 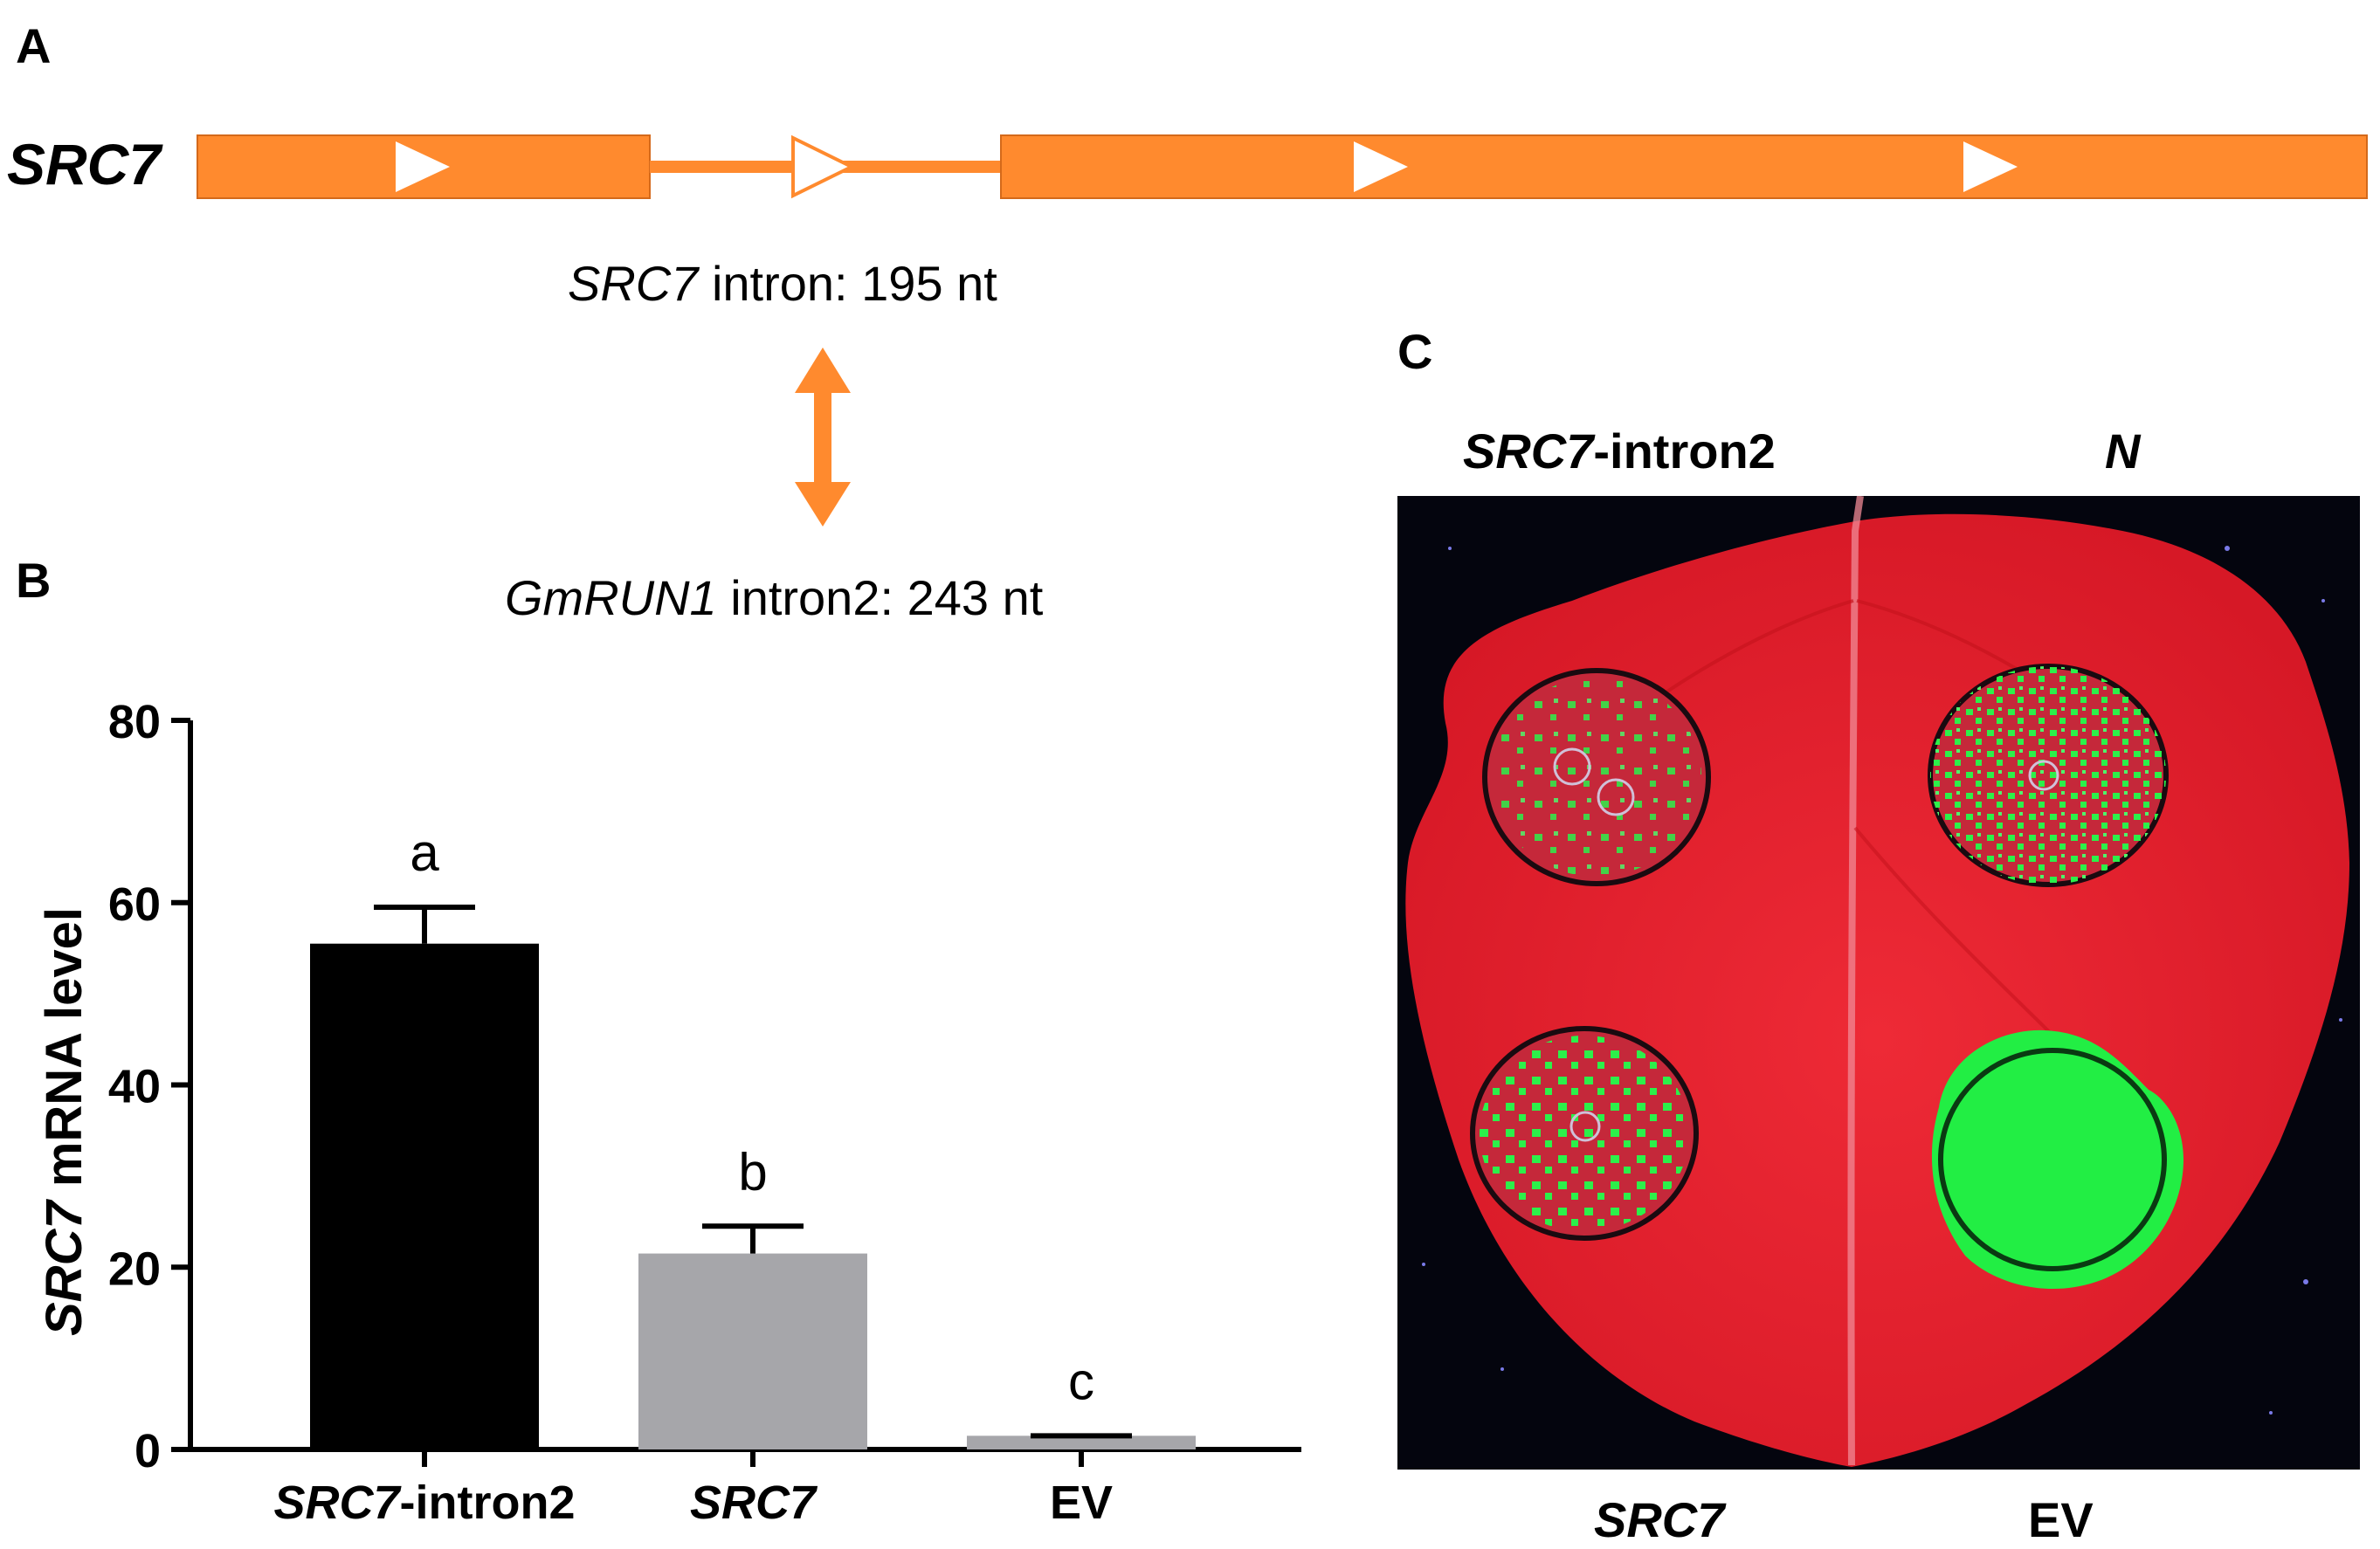 What do you see at coordinates (134, 1087) in the screenshot?
I see `y-tick-label-2: 40` at bounding box center [134, 1087].